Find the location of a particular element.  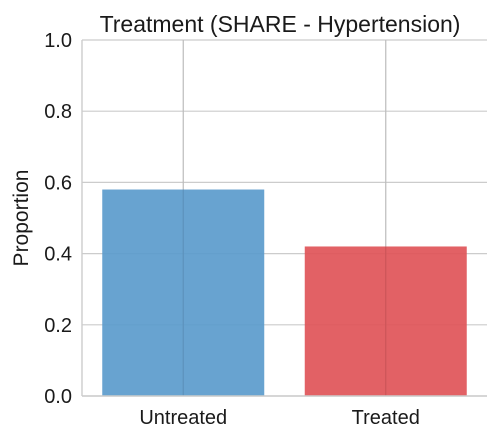

y-tick-label: 0.0 is located at coordinates (58, 397).